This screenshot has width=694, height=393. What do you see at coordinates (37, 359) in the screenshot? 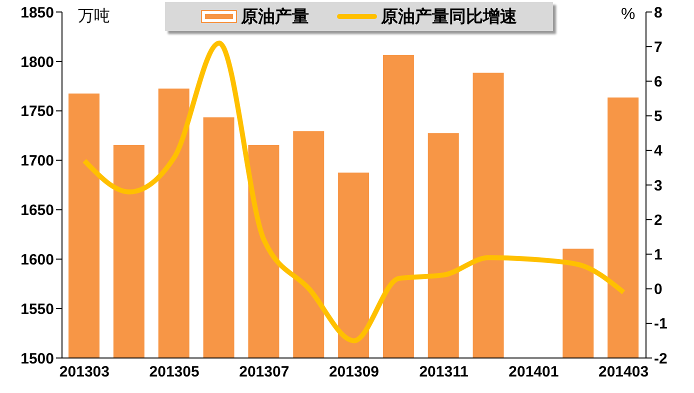
I see `y-tick-label: 1500` at bounding box center [37, 359].